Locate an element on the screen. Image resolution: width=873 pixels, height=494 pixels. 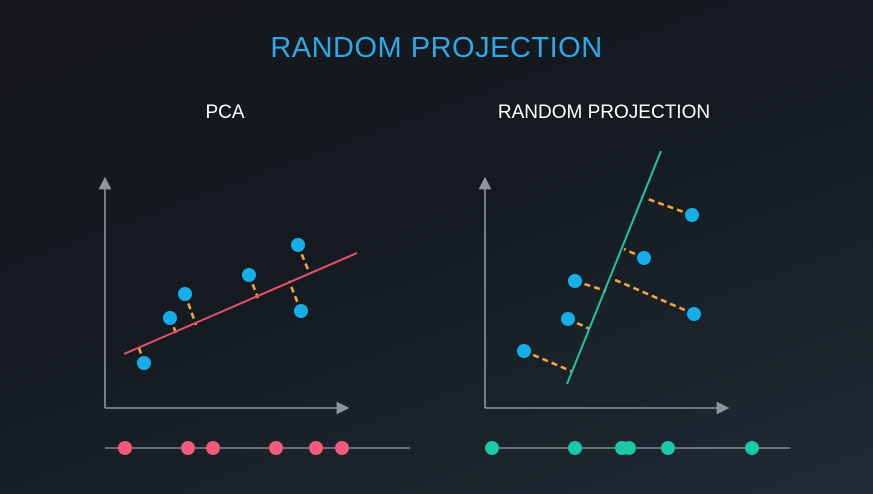
pca-principal-component-line is located at coordinates (240, 303).